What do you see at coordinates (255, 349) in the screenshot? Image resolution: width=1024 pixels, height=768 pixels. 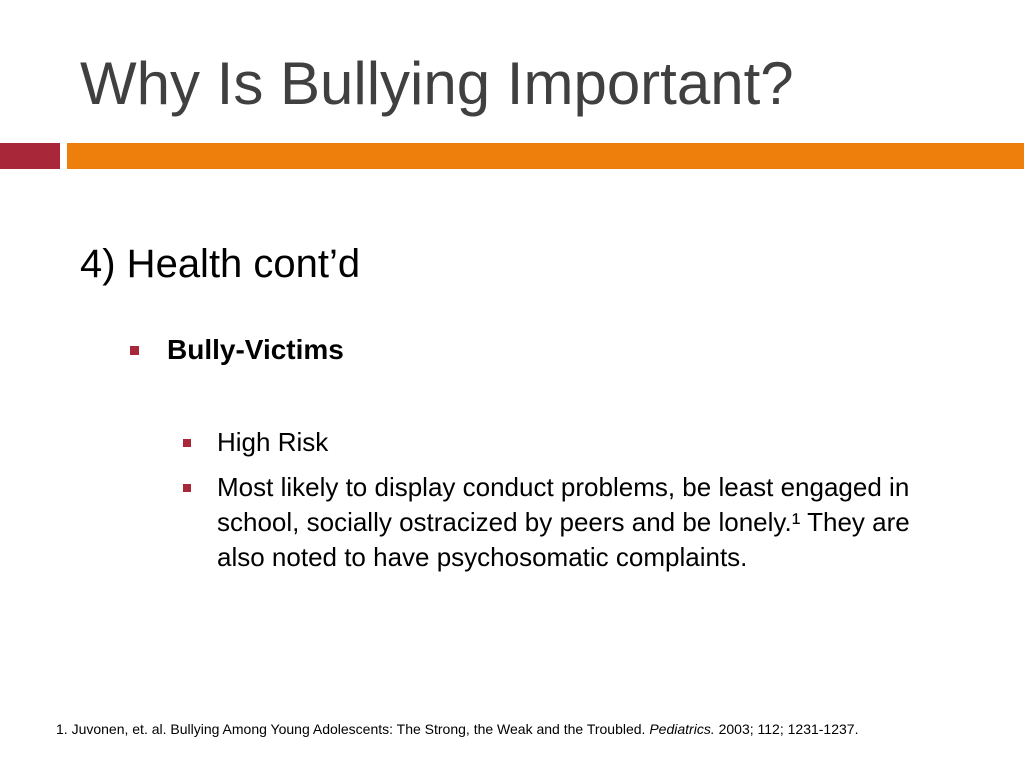 I see `bullet-level1-text: Bully-Victims` at bounding box center [255, 349].